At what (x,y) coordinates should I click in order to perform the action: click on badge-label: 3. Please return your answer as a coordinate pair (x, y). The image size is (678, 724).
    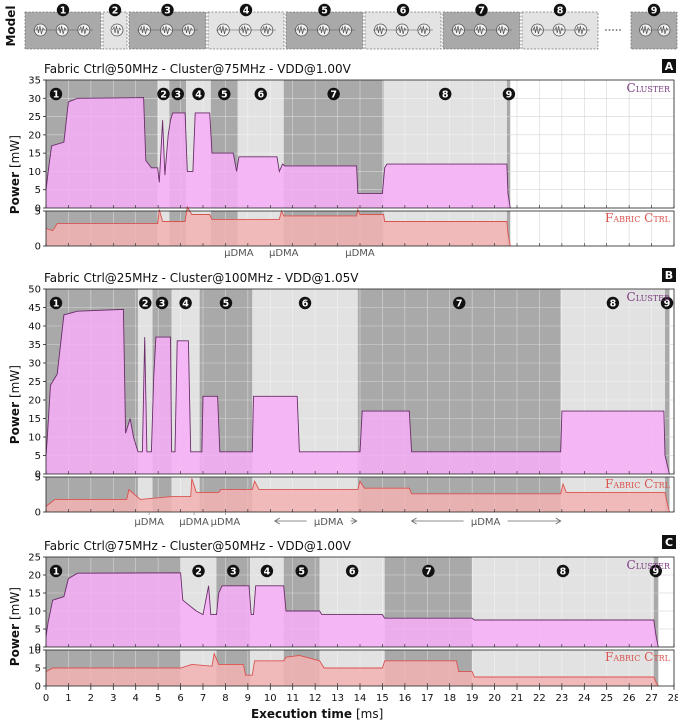
    Looking at the image, I should click on (167, 11).